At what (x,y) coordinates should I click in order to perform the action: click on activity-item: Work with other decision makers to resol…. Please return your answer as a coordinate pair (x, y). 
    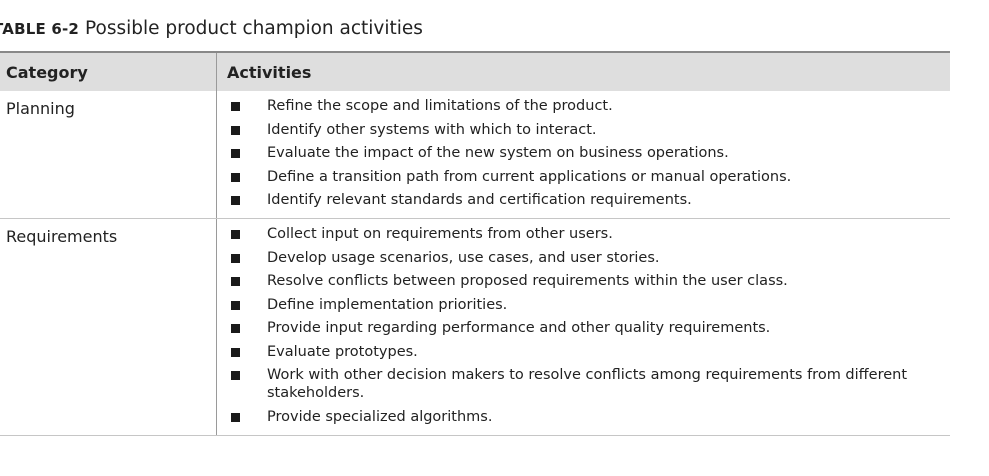
    Looking at the image, I should click on (583, 384).